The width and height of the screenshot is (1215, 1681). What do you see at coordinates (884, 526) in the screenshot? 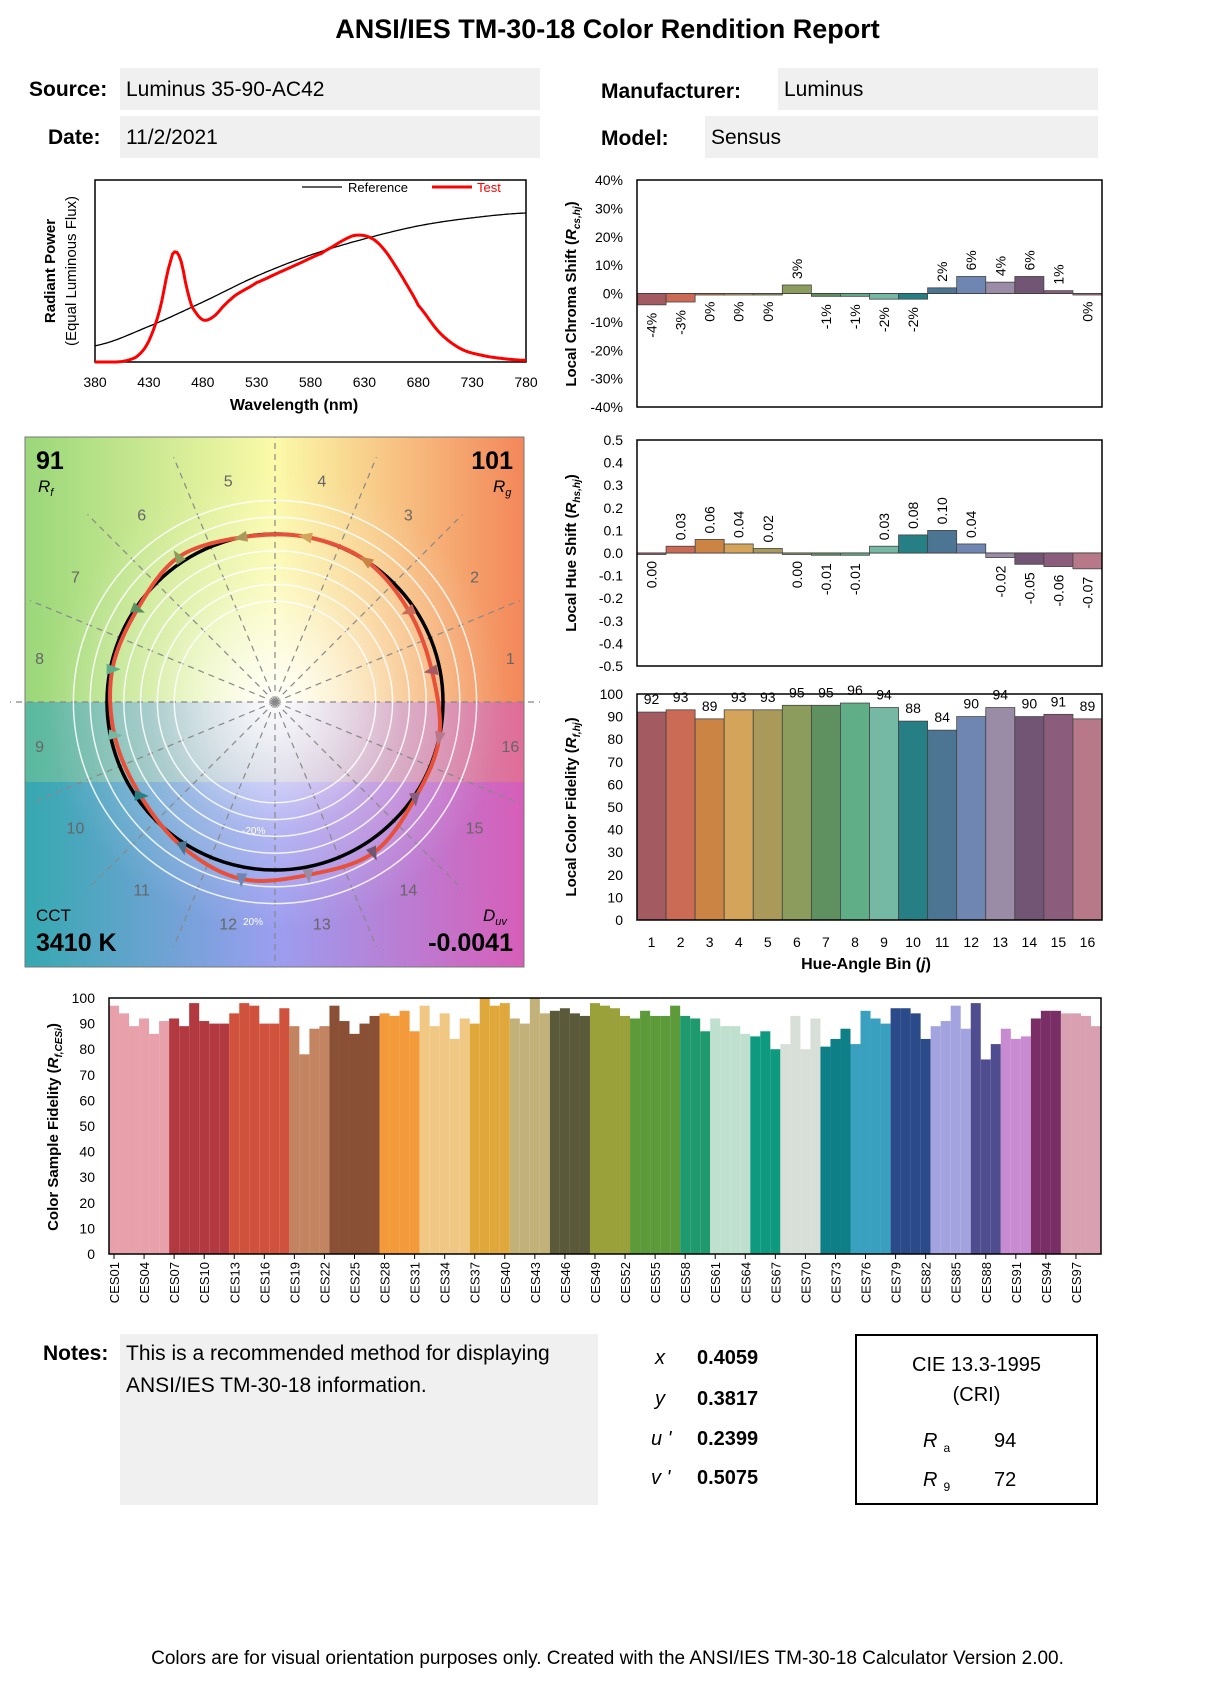
I see `bar-label: 0.03` at bounding box center [884, 526].